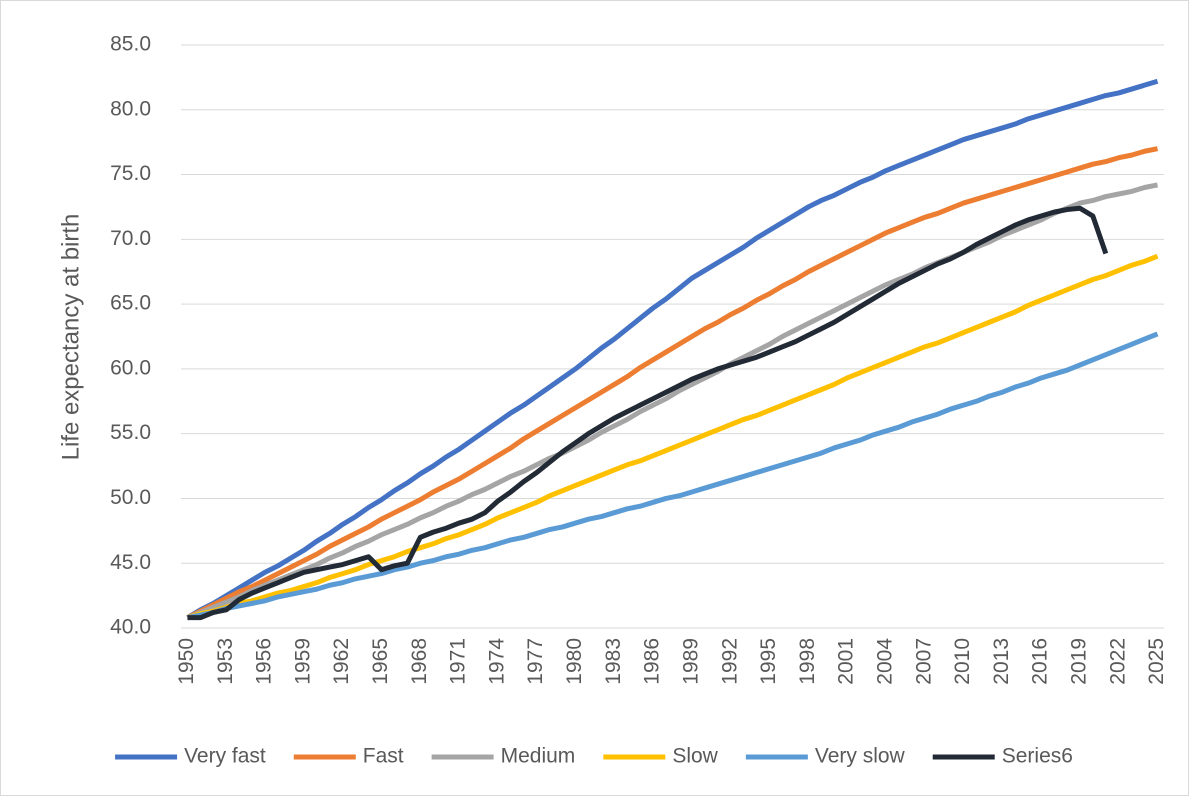 This screenshot has width=1189, height=796. Describe the element at coordinates (1001, 661) in the screenshot. I see `x-tick-label: 2013` at that location.